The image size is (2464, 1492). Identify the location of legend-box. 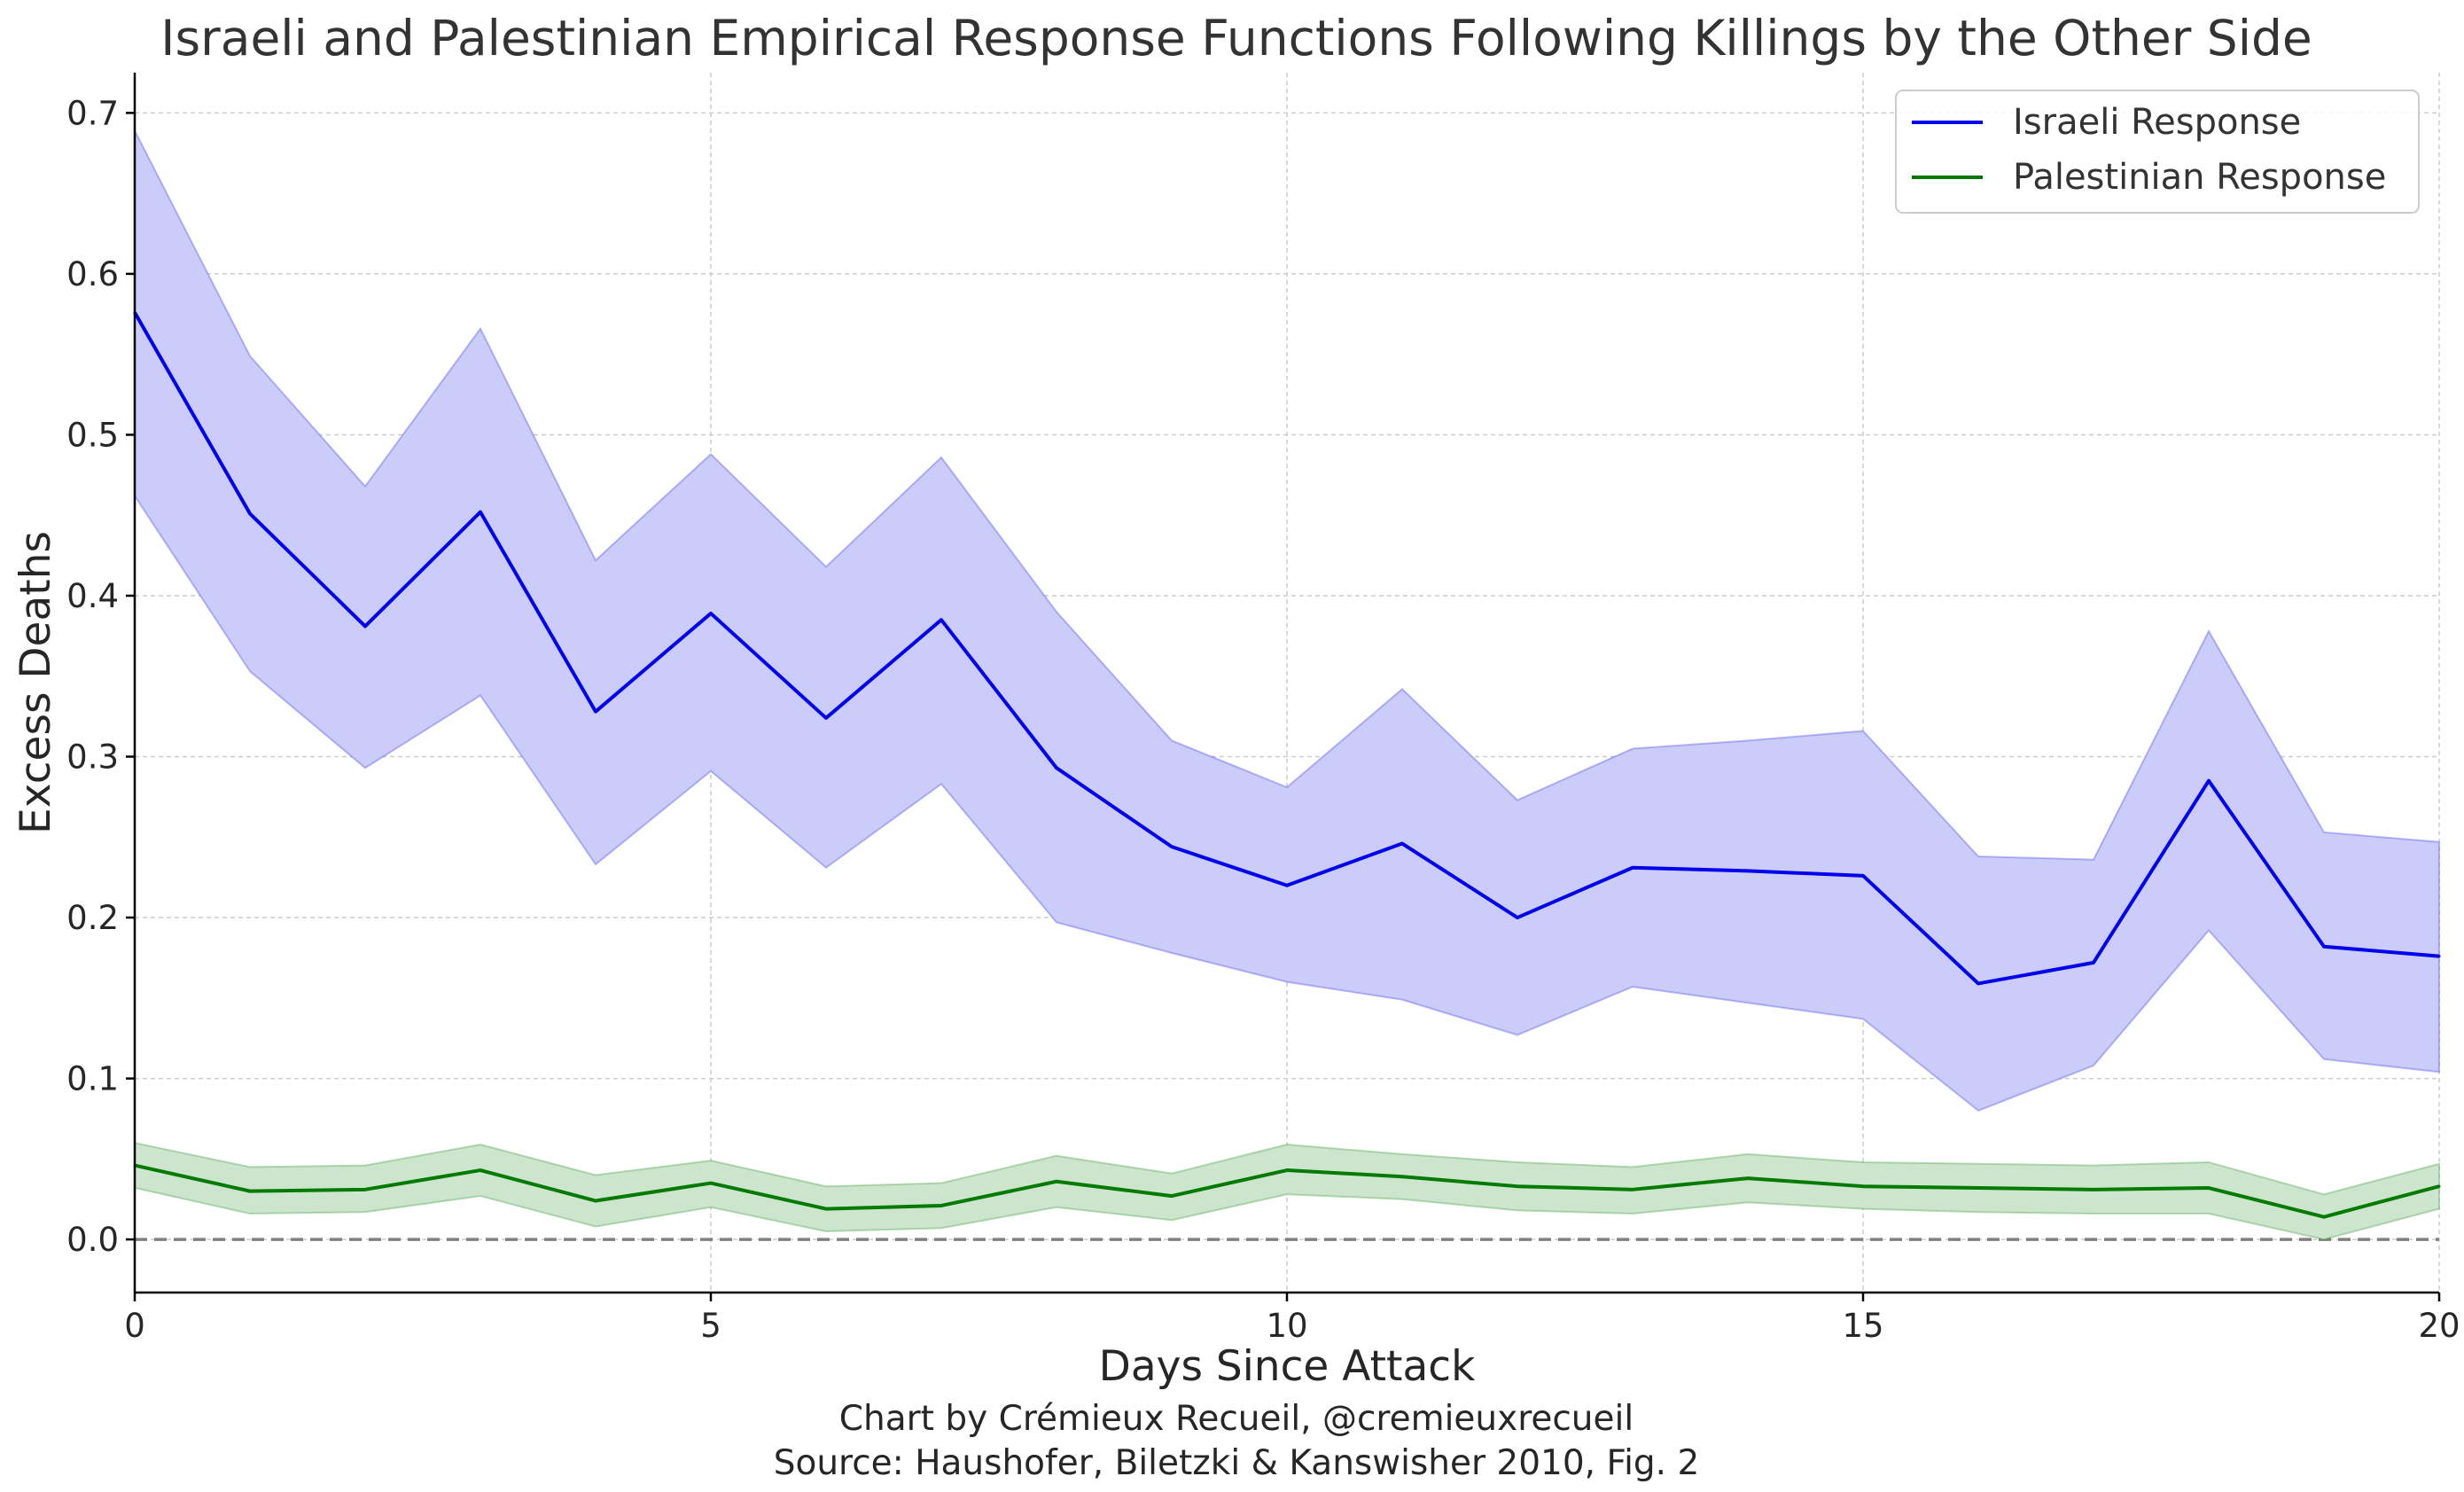
(2157, 152).